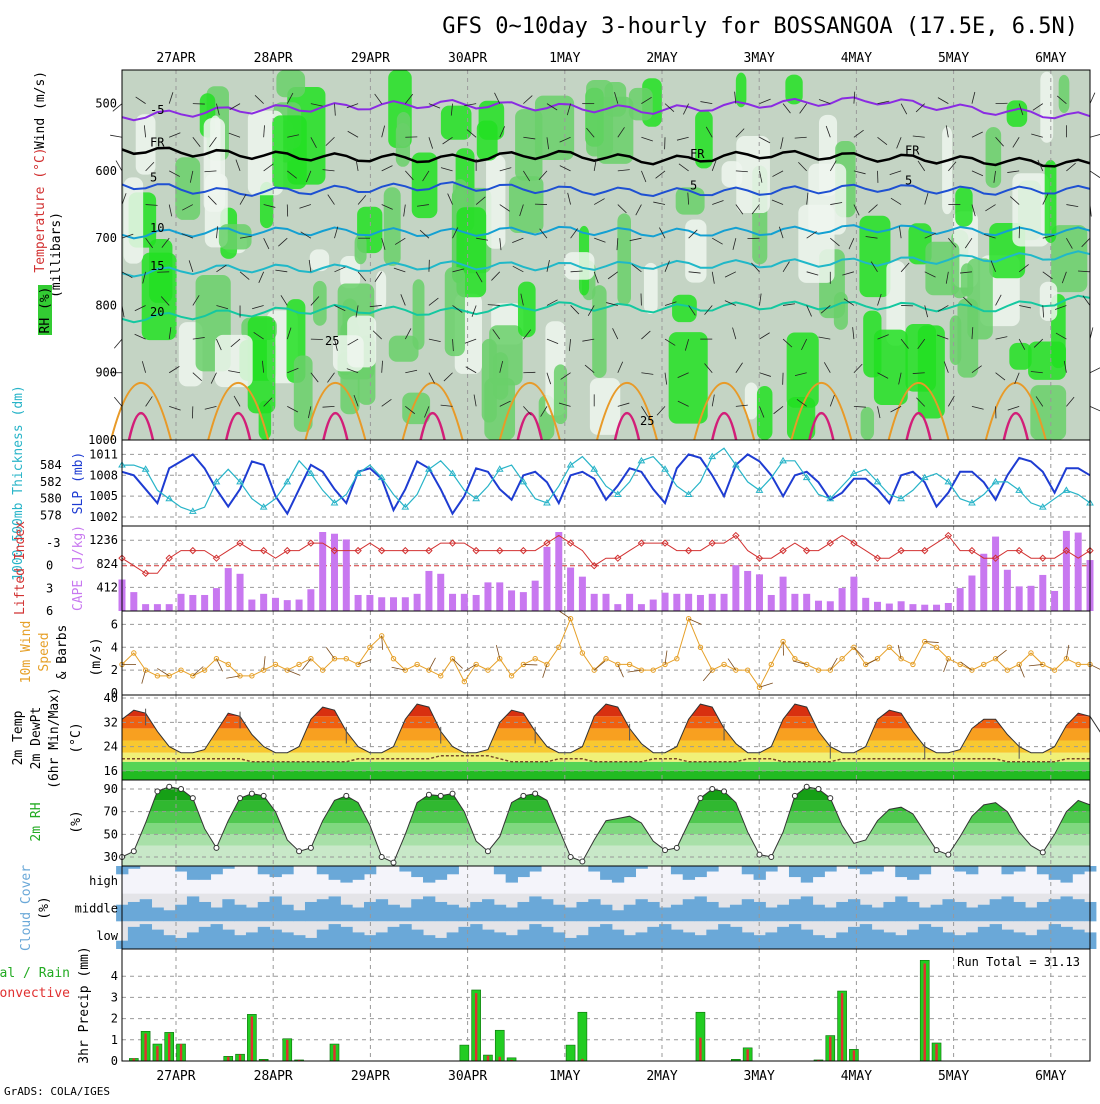 This screenshot has width=1100, height=1104. I want to click on cloud-row-label: low, so click(107, 936).